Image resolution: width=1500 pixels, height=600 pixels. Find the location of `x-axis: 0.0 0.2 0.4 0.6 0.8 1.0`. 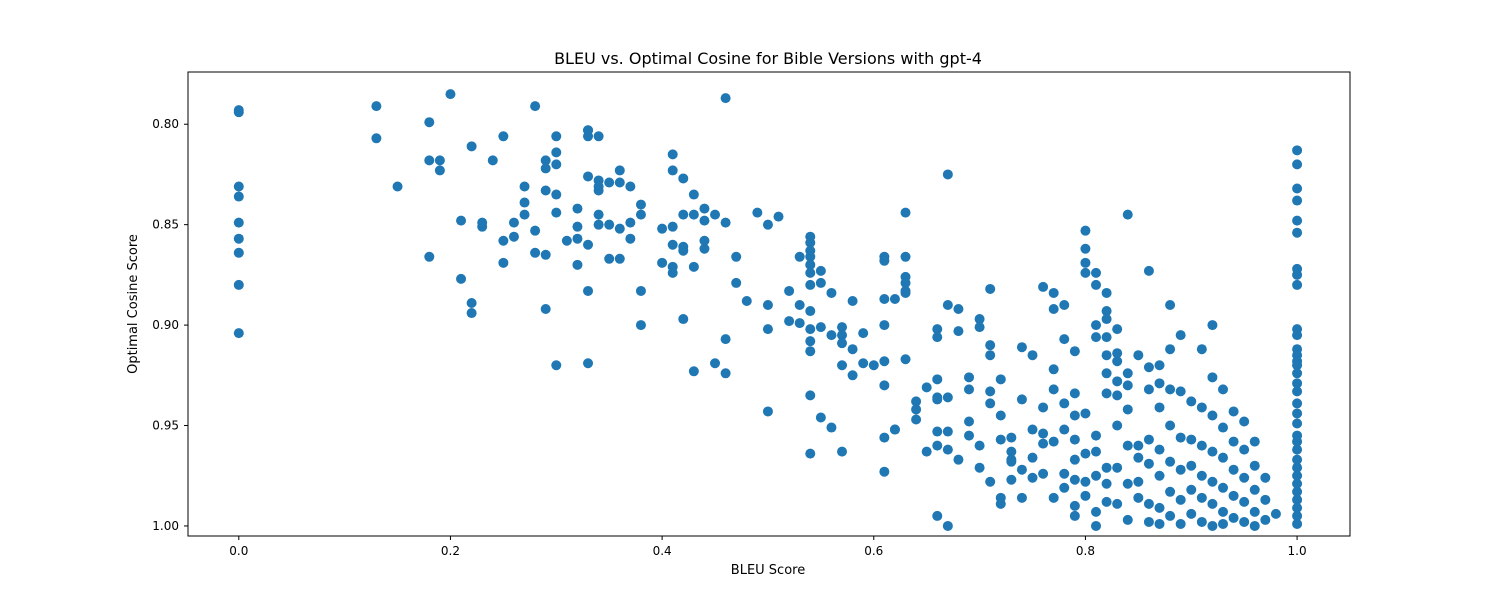

x-axis: 0.0 0.2 0.4 0.6 0.8 1.0 is located at coordinates (768, 547).